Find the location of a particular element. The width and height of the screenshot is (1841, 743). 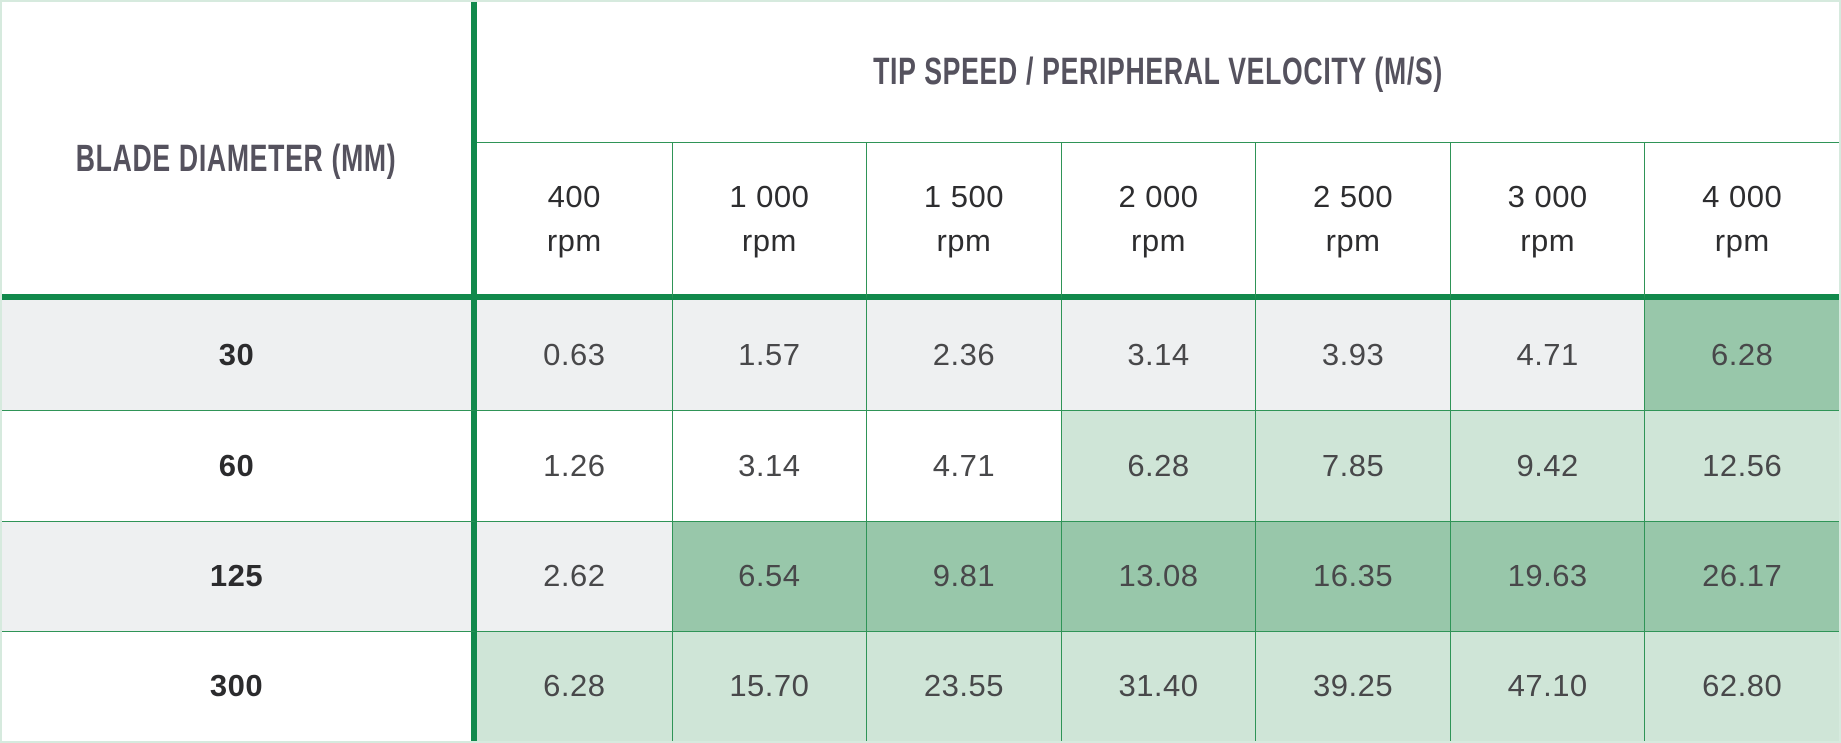

value-cell: 23.55 is located at coordinates (963, 685).